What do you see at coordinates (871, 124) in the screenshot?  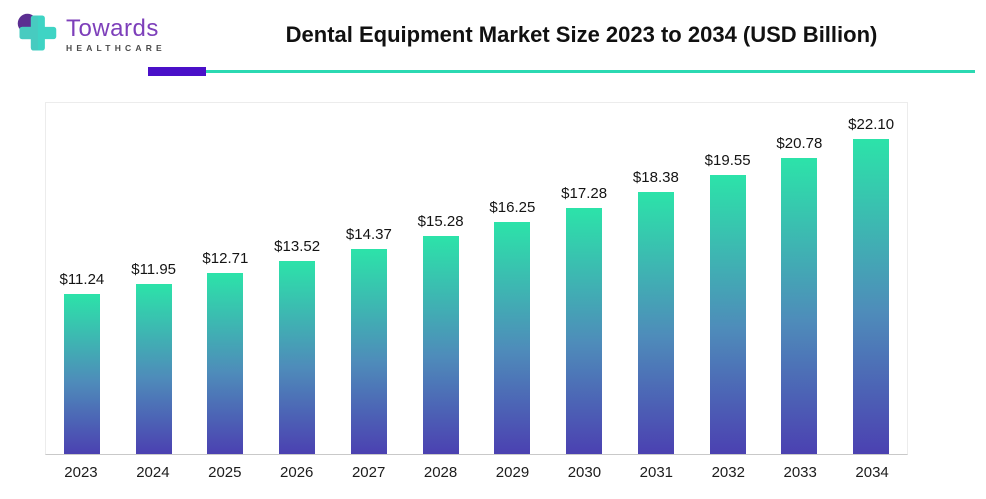 I see `bar-value-label: $22.10` at bounding box center [871, 124].